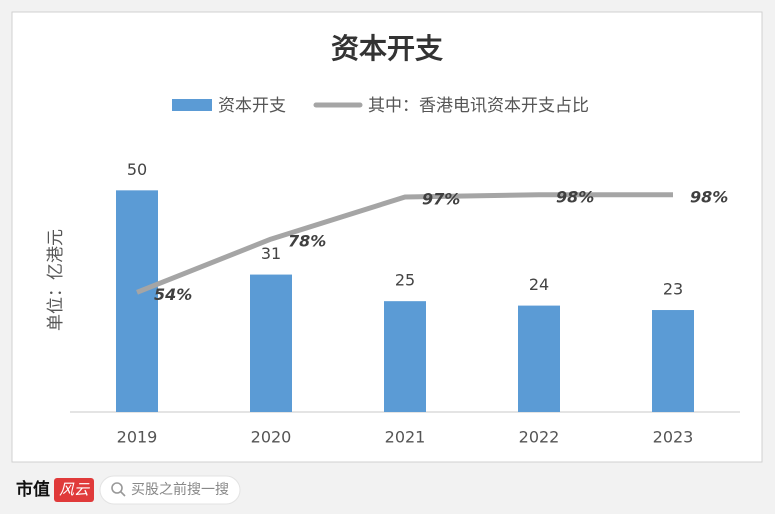 Image resolution: width=775 pixels, height=514 pixels. I want to click on x-tick-label: 2023, so click(673, 437).